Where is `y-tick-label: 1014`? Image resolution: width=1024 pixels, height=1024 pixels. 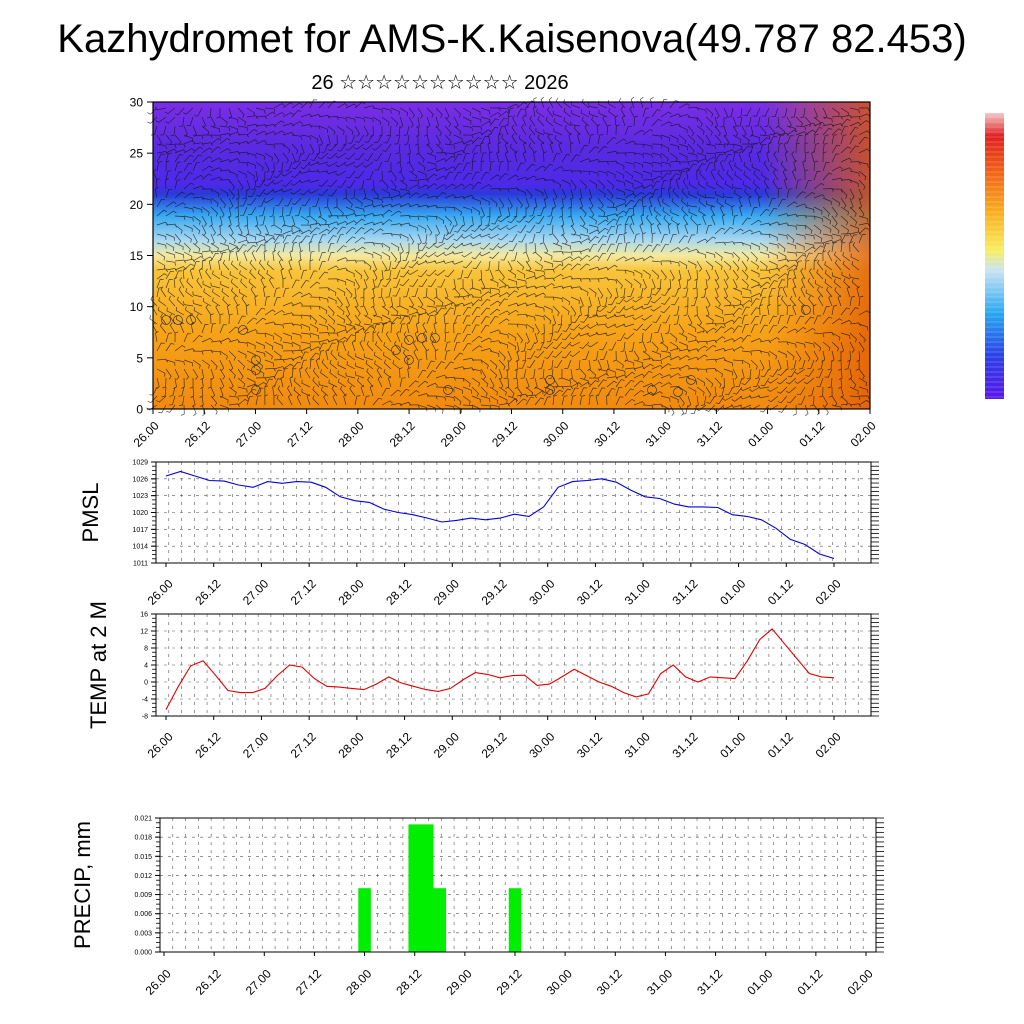
y-tick-label: 1014 is located at coordinates (140, 547).